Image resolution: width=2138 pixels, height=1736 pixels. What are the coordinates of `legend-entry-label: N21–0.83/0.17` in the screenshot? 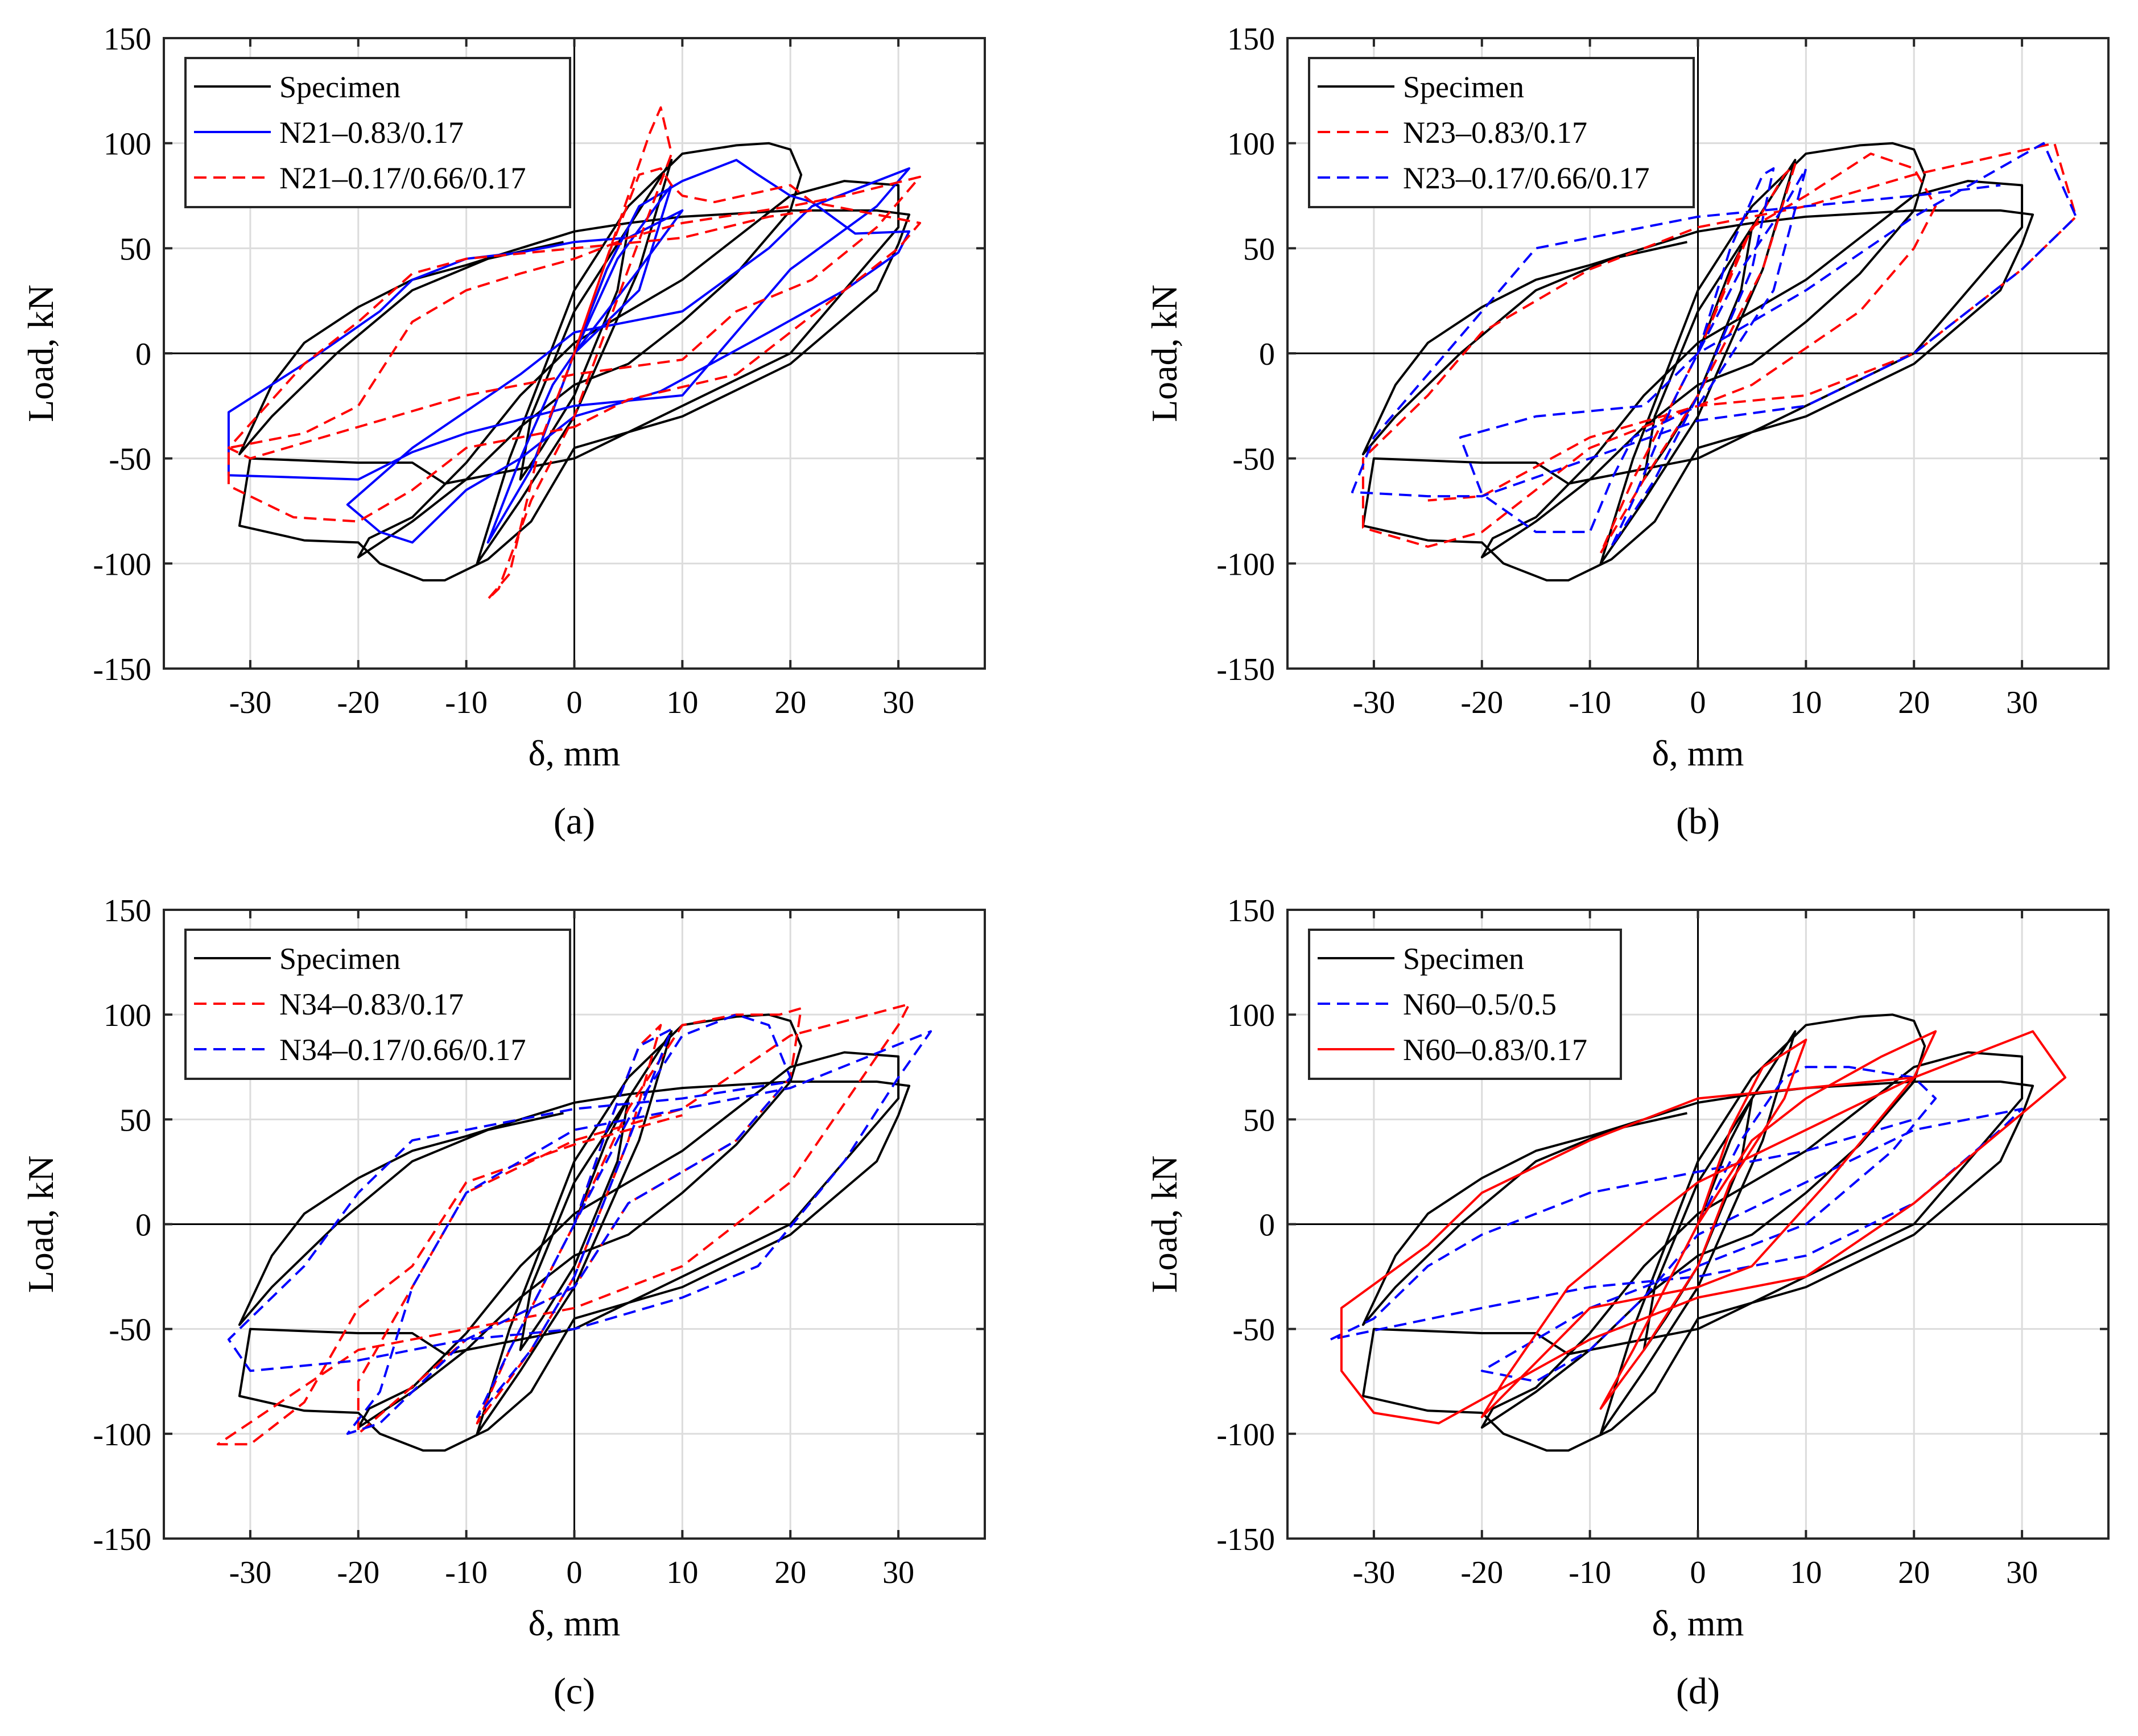 It's located at (371, 133).